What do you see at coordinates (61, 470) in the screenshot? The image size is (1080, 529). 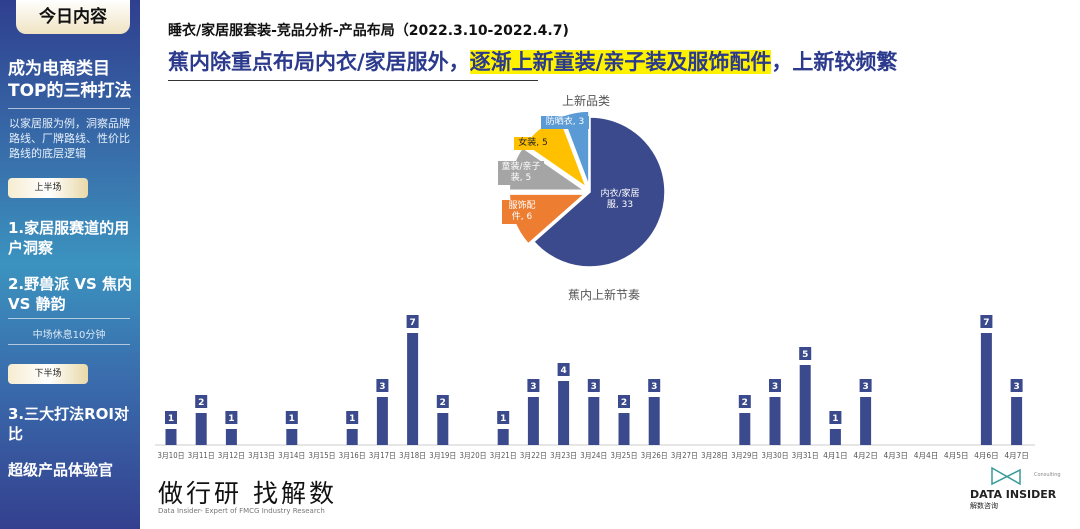 I see `agenda-item-4: 超级产品体验官` at bounding box center [61, 470].